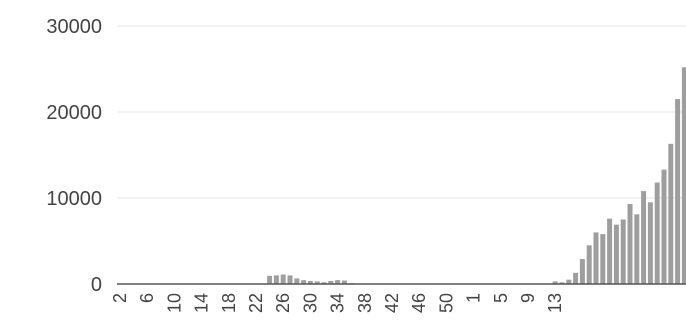  I want to click on y-tick-label: 0, so click(96, 285).